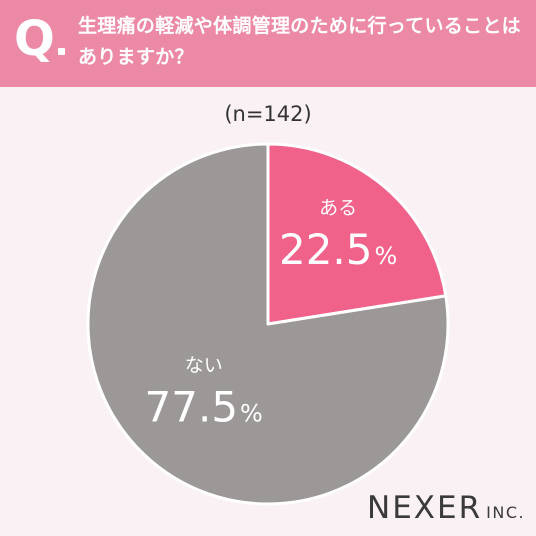 The image size is (536, 536). I want to click on slice-category-label-1: ある, so click(338, 208).